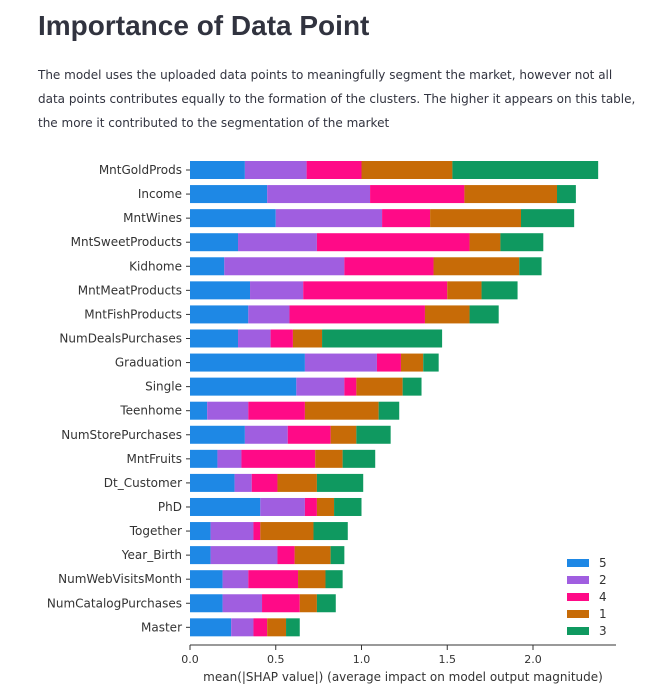 Image resolution: width=667 pixels, height=698 pixels. Describe the element at coordinates (155, 531) in the screenshot. I see `y-tick-label: Together` at that location.